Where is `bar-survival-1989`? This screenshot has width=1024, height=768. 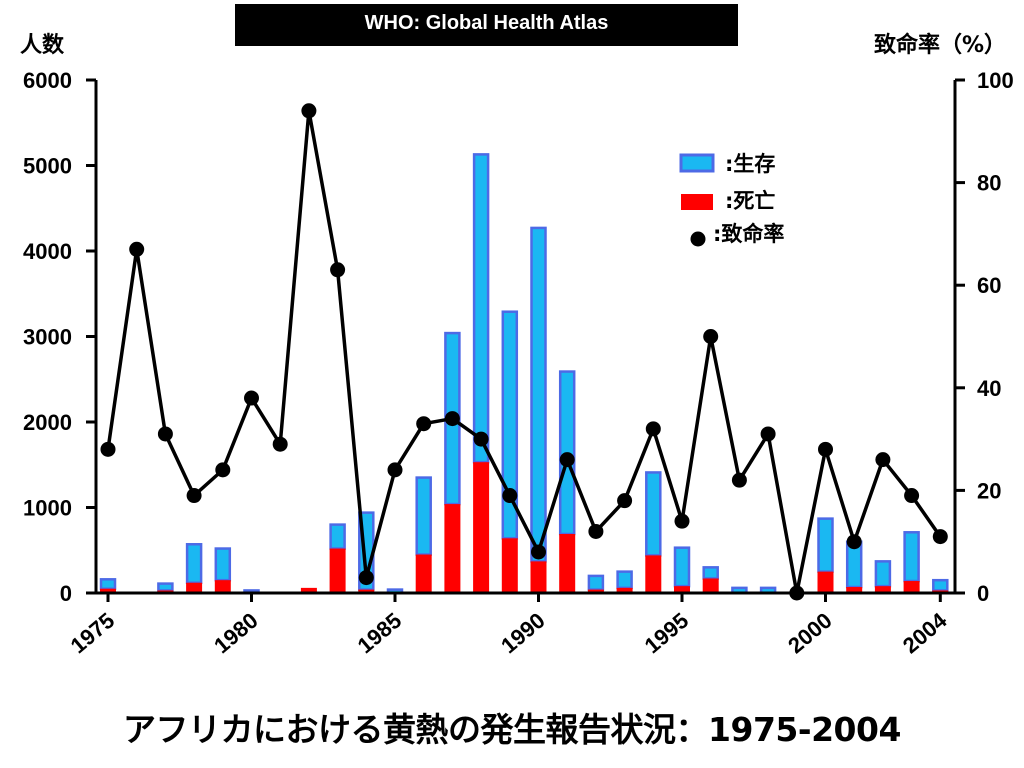
bar-survival-1989 is located at coordinates (510, 425).